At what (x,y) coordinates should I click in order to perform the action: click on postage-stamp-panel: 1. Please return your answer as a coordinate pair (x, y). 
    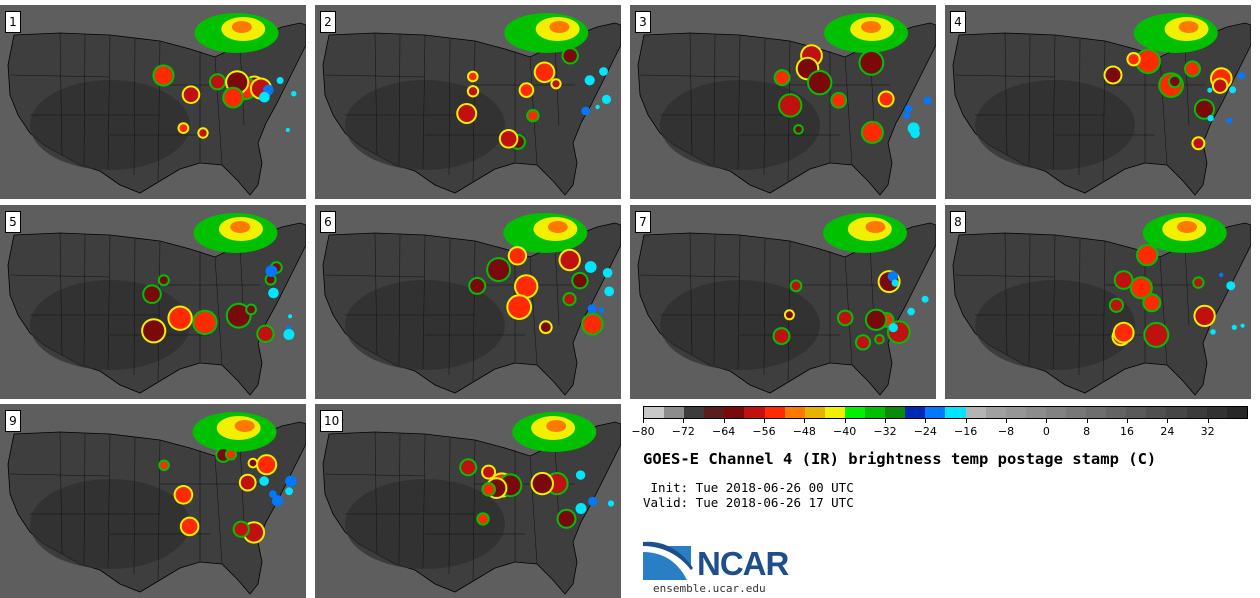
    Looking at the image, I should click on (153, 102).